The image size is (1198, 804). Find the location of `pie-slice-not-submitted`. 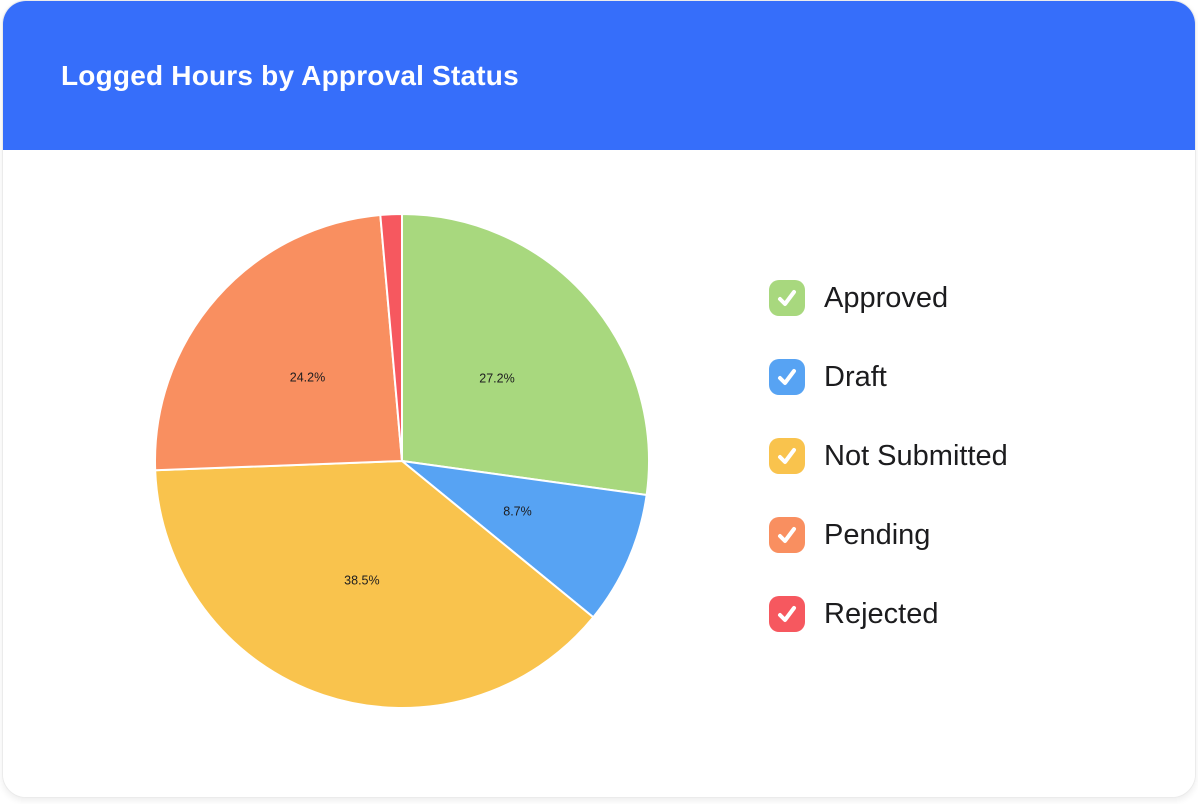

pie-slice-not-submitted is located at coordinates (374, 584).